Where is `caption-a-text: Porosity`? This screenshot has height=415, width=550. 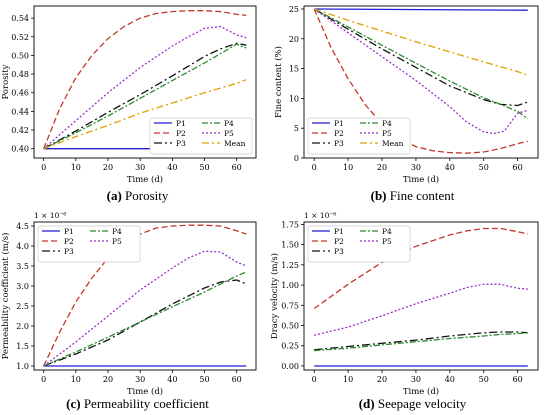 caption-a-text: Porosity is located at coordinates (147, 195).